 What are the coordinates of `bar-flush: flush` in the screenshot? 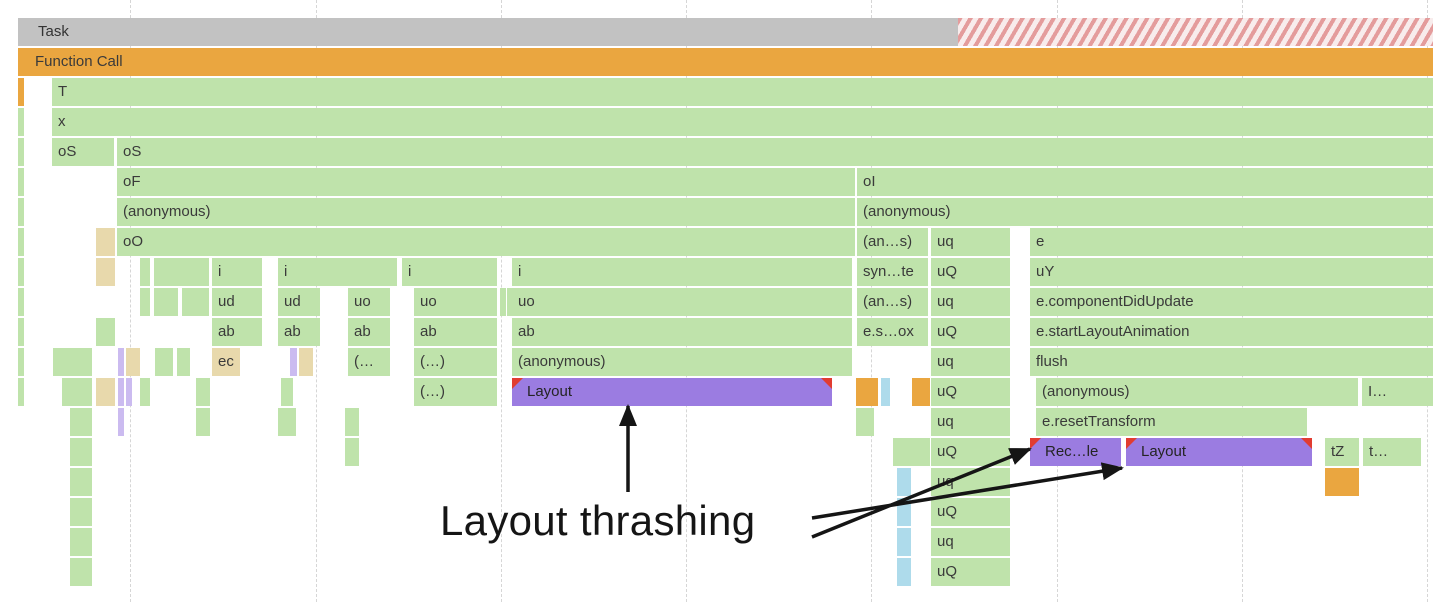 It's located at (1231, 362).